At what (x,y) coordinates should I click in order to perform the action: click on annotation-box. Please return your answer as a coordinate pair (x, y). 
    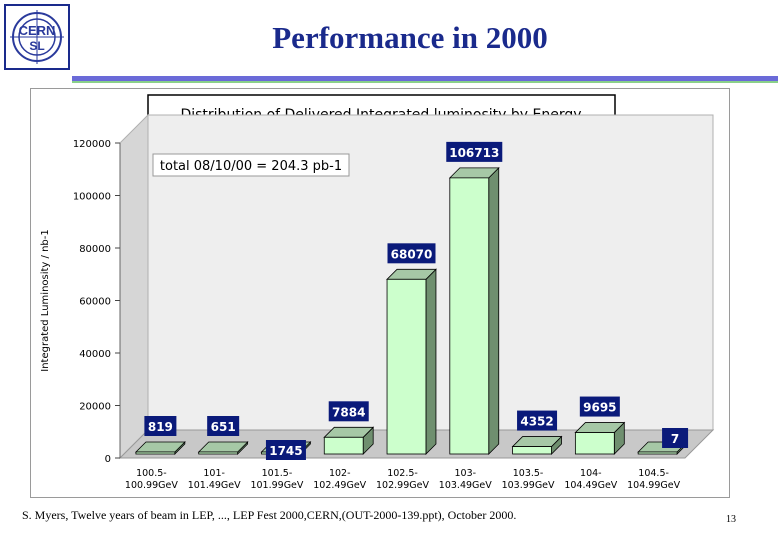
    Looking at the image, I should click on (251, 165).